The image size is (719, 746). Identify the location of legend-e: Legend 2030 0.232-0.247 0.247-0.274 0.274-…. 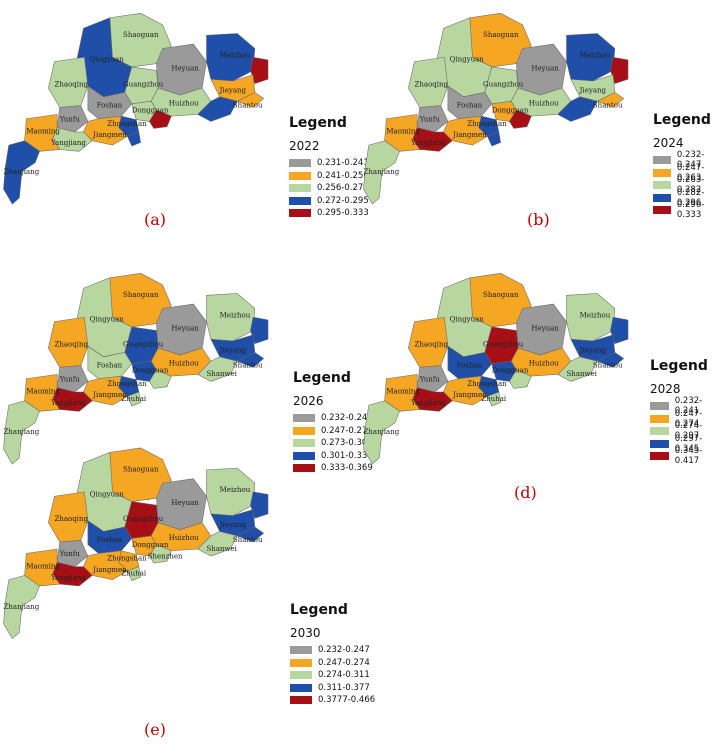
(332, 654).